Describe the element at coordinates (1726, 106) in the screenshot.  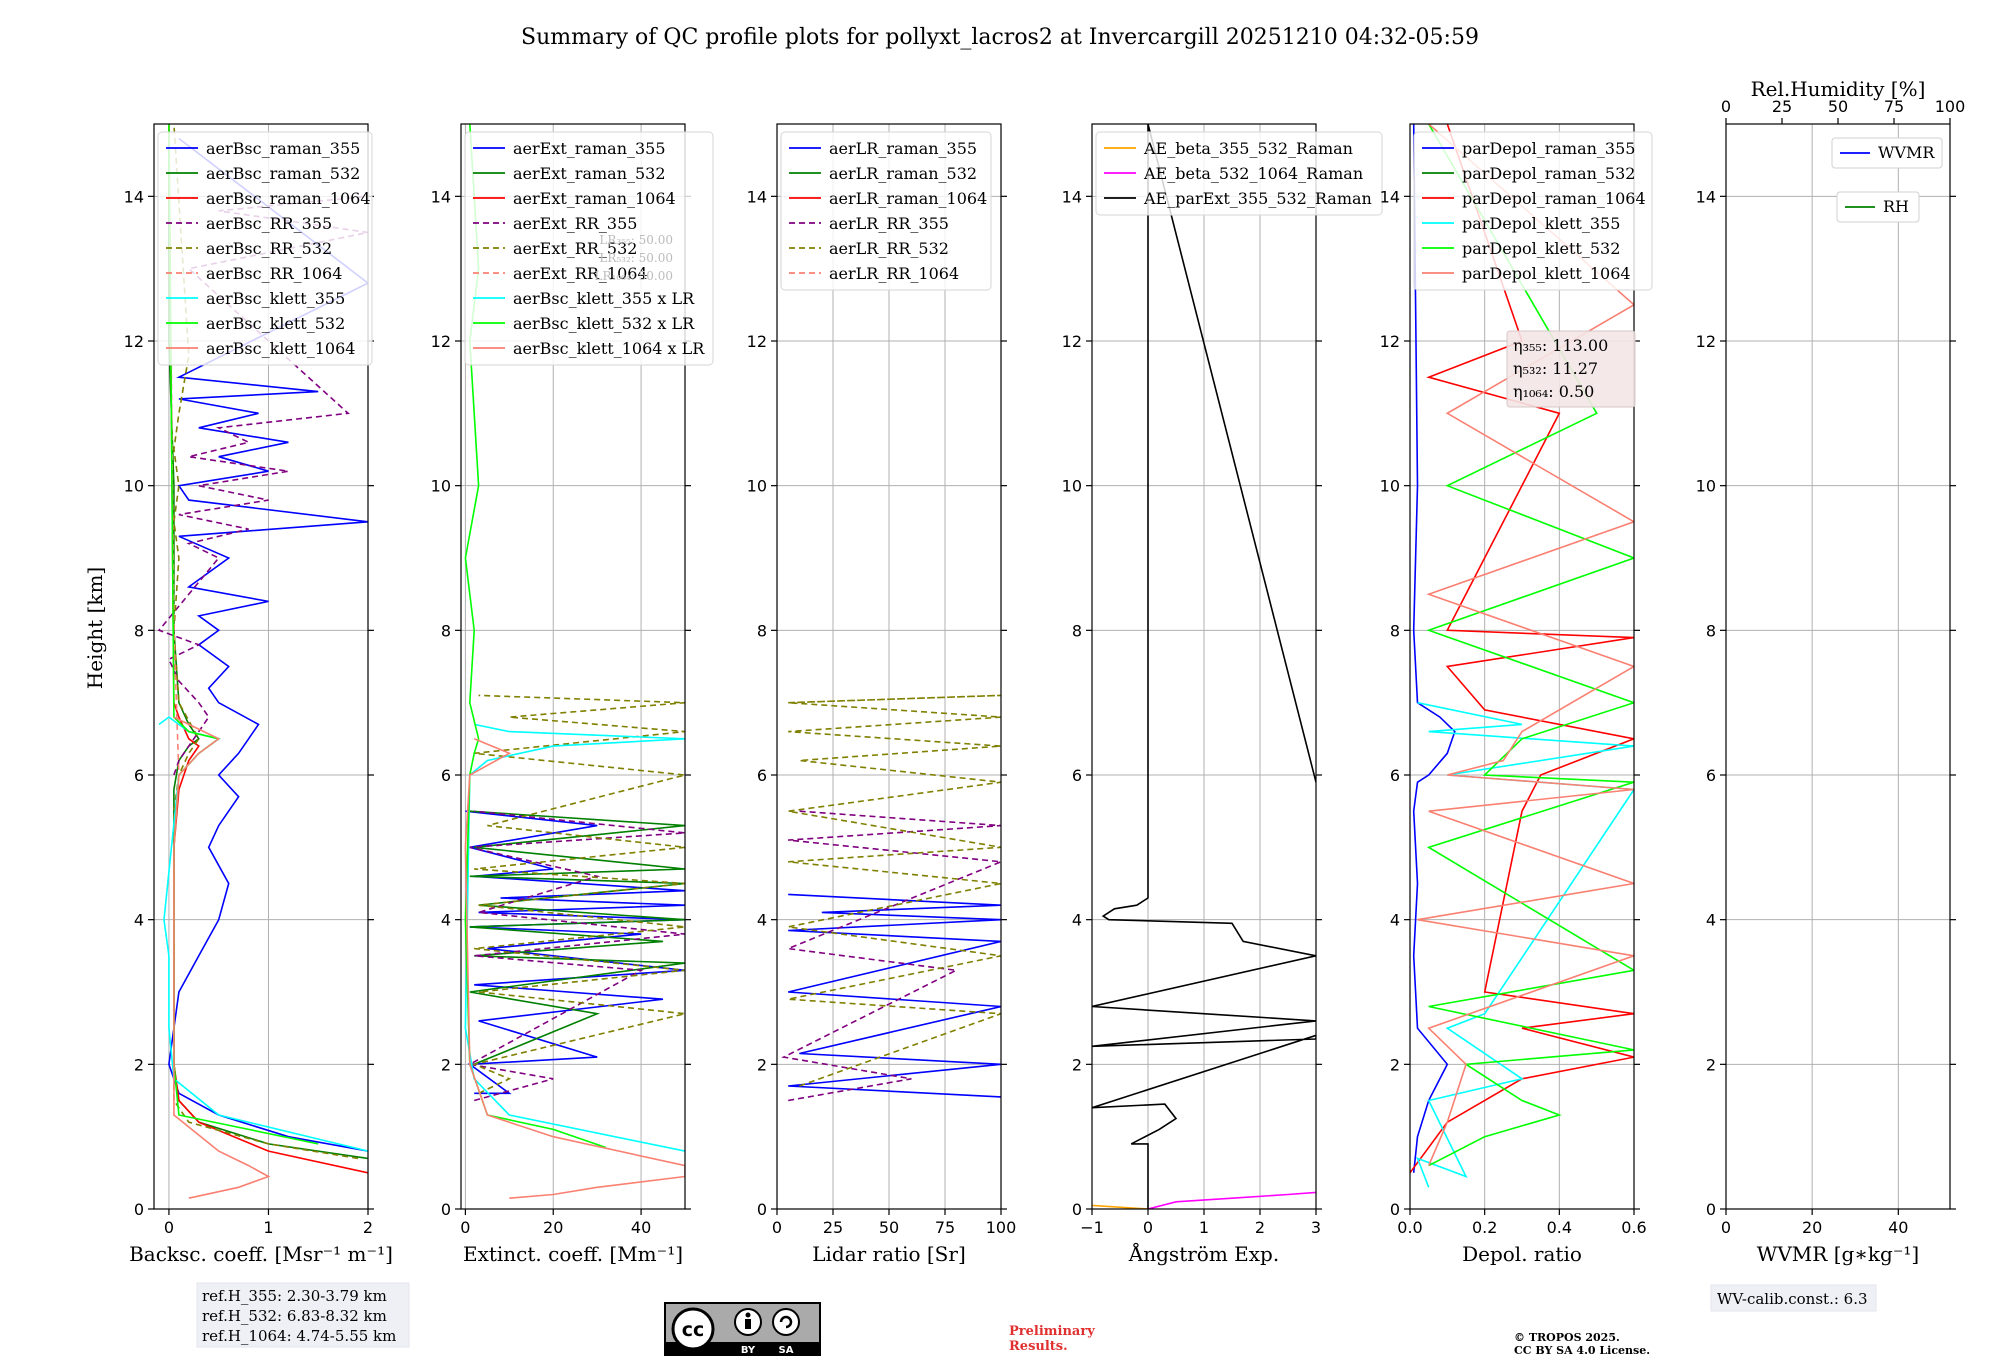
I see `top-tick-label: 0` at that location.